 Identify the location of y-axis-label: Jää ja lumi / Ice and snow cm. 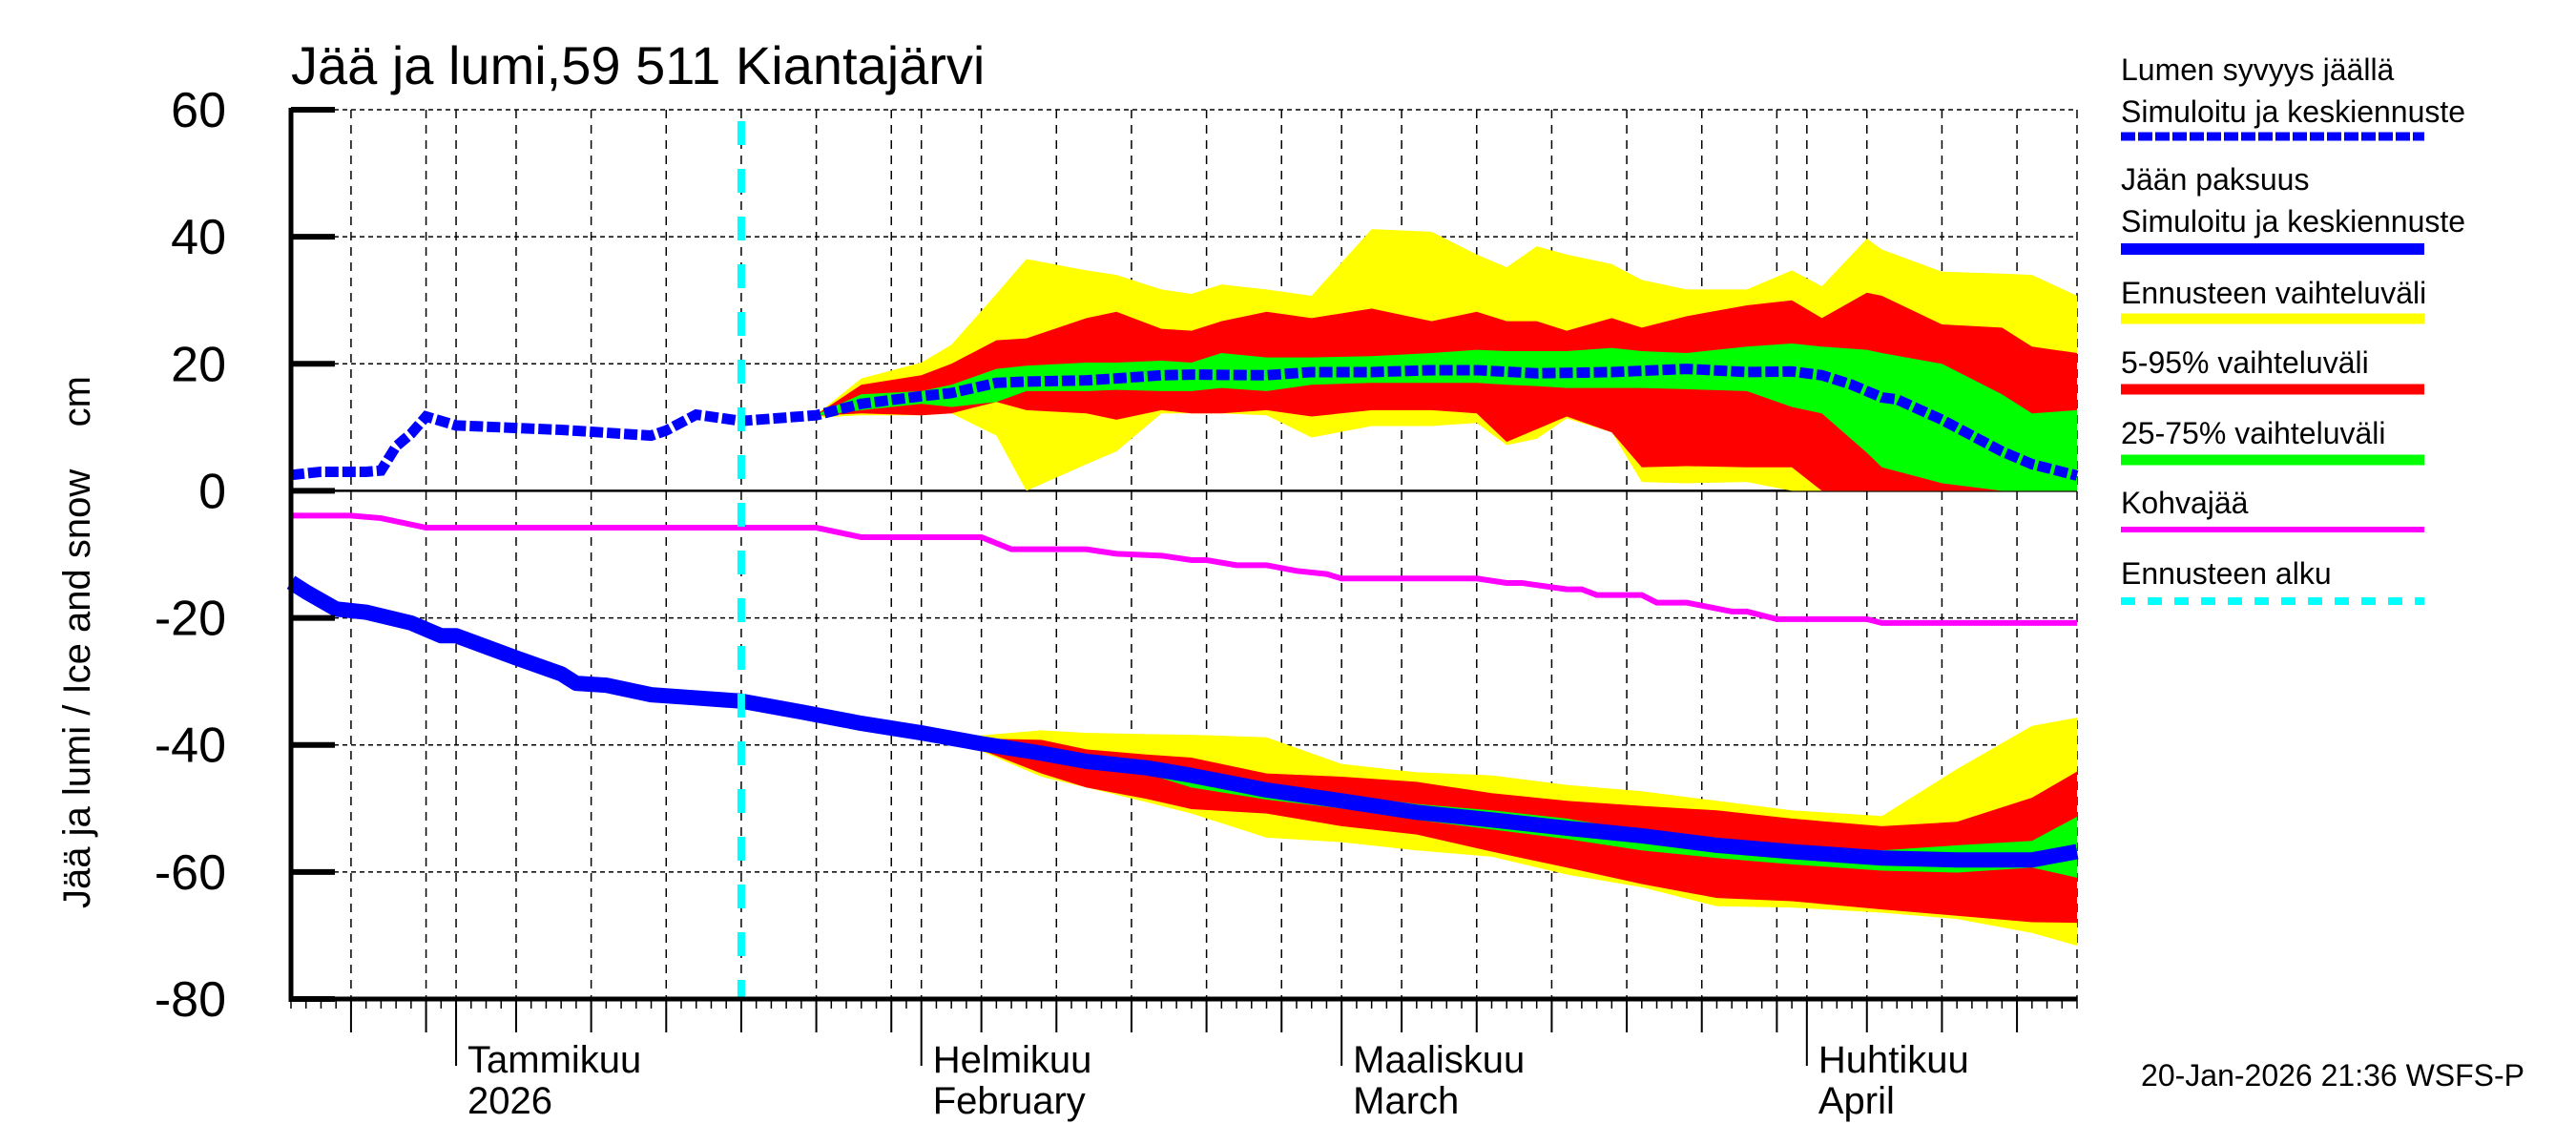
(77, 642).